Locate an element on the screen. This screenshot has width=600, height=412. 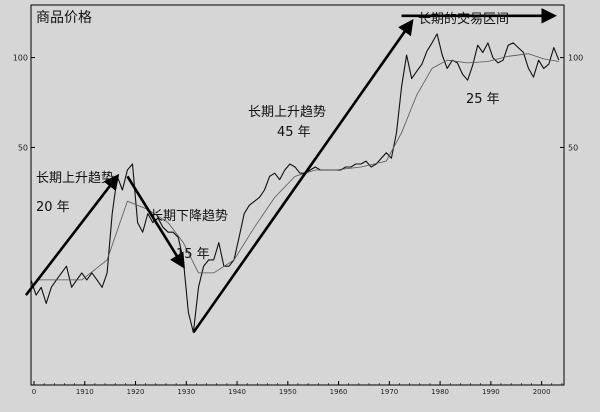
y-tick-label-left: 100 is located at coordinates (20, 58).